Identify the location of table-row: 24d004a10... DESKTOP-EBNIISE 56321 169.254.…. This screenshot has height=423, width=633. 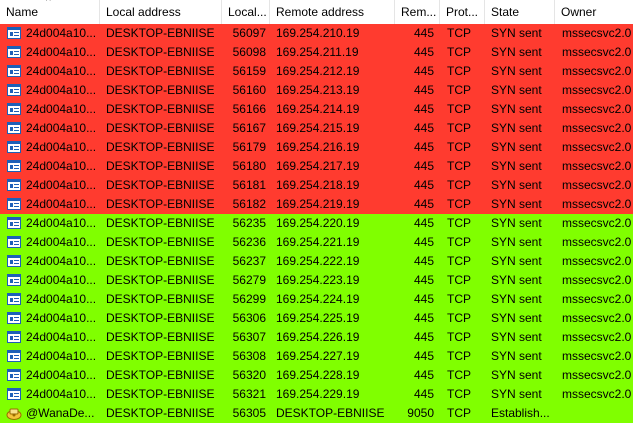
(316, 394).